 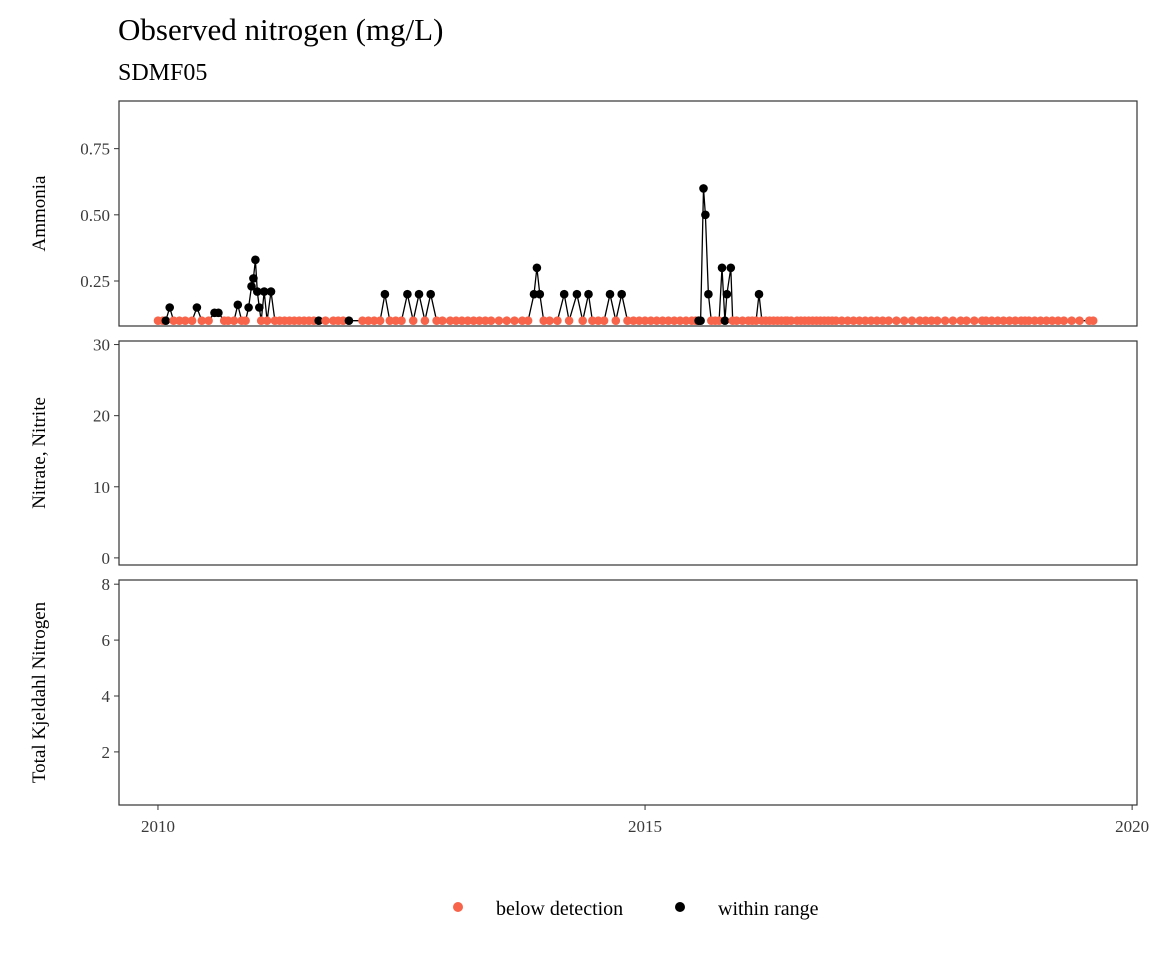 I want to click on y-tick-label: 20, so click(x=101, y=416).